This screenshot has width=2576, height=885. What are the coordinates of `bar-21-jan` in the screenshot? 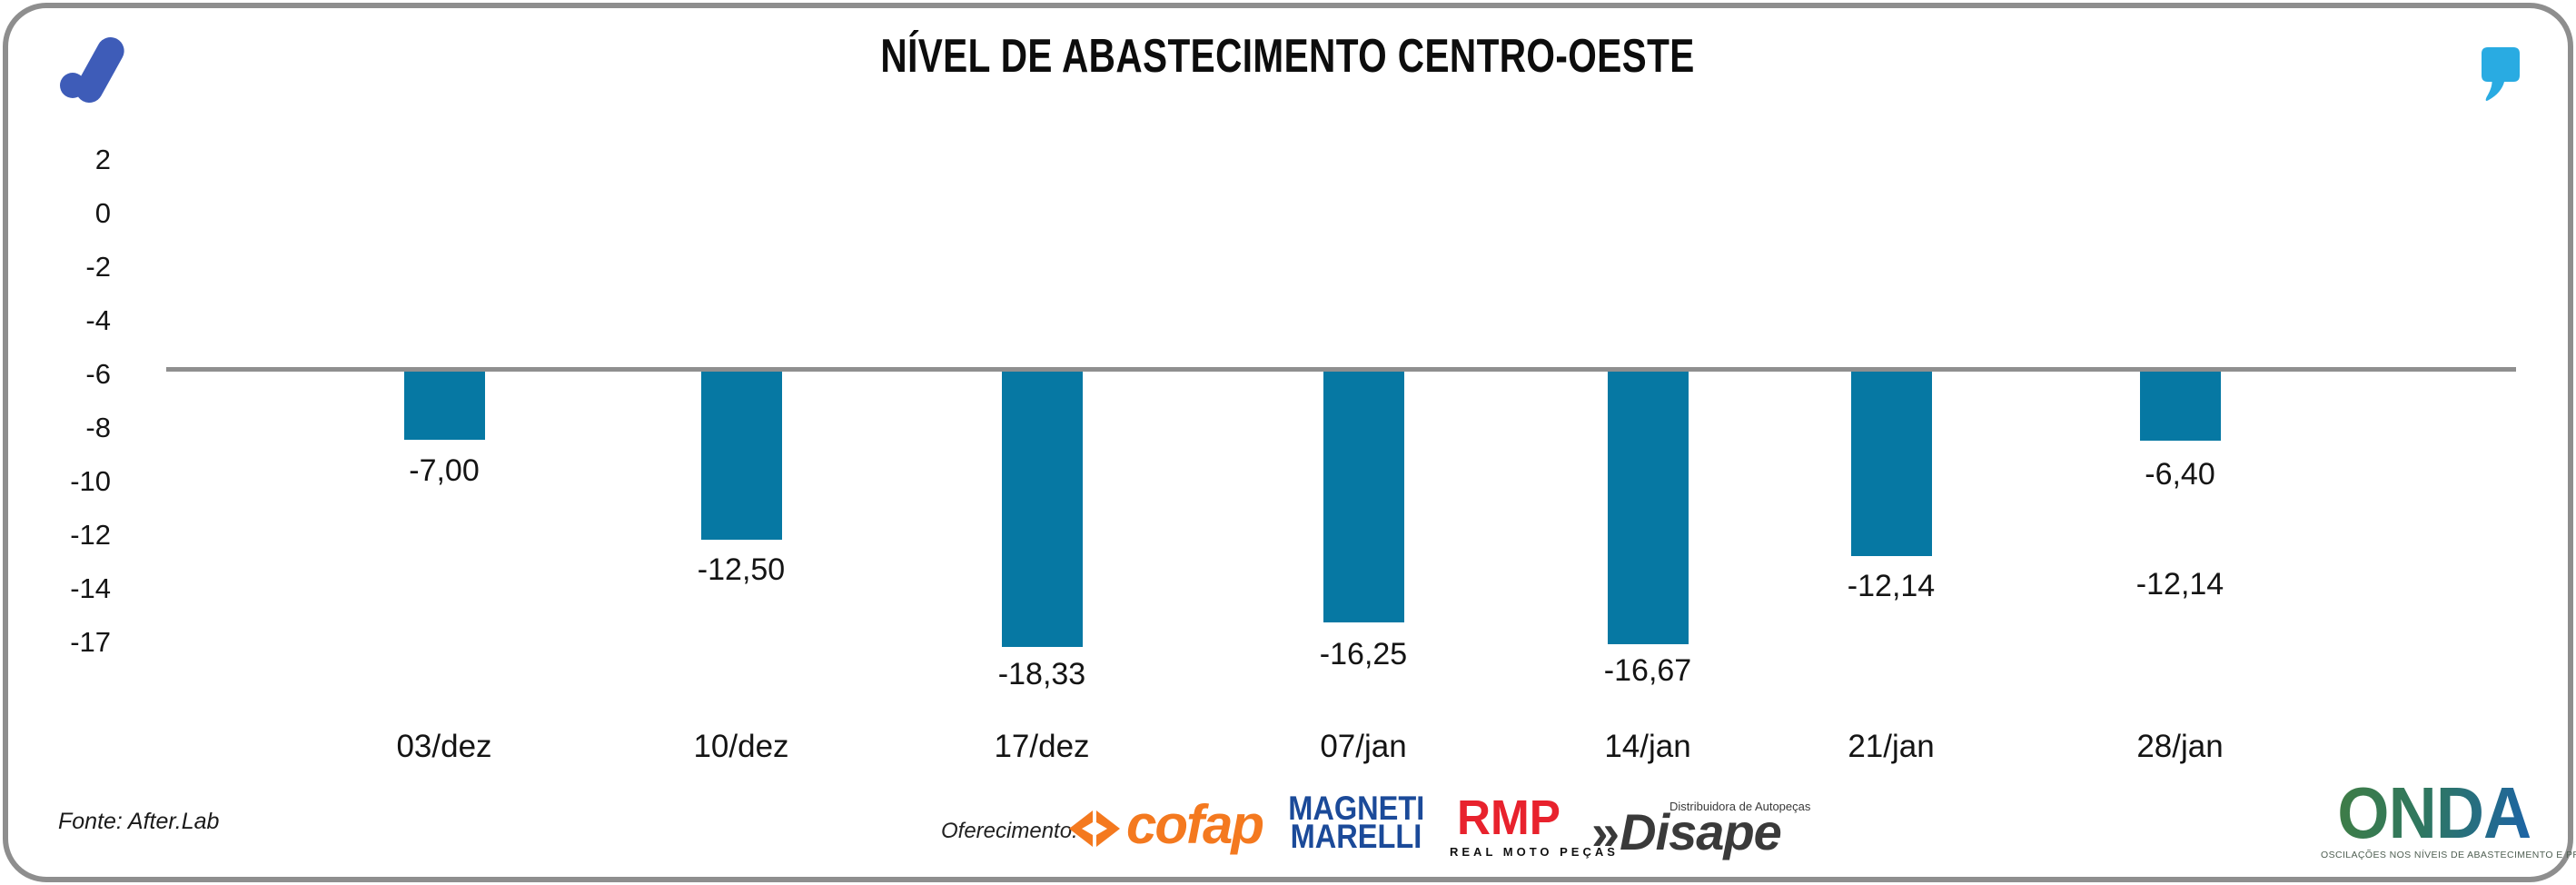 It's located at (1891, 464).